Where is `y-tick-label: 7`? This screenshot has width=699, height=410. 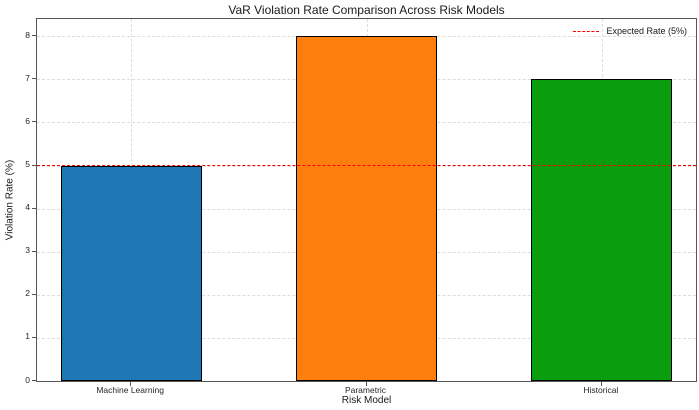 y-tick-label: 7 is located at coordinates (27, 77).